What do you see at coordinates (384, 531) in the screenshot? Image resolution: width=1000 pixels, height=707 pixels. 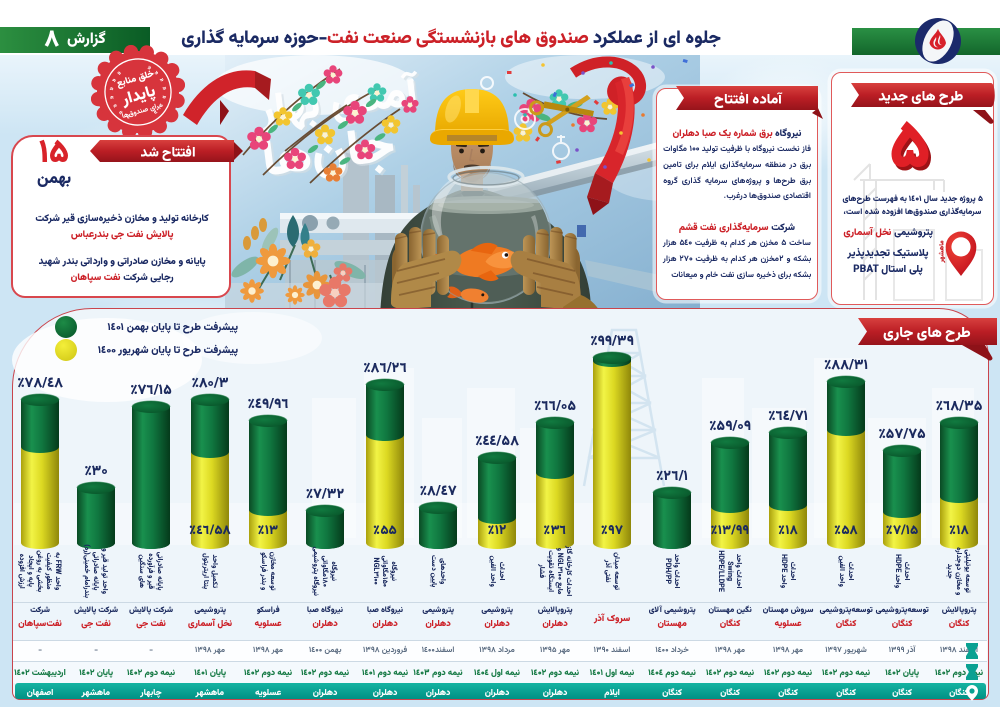 I see `svg-text: ٪۵۵` at bounding box center [384, 531].